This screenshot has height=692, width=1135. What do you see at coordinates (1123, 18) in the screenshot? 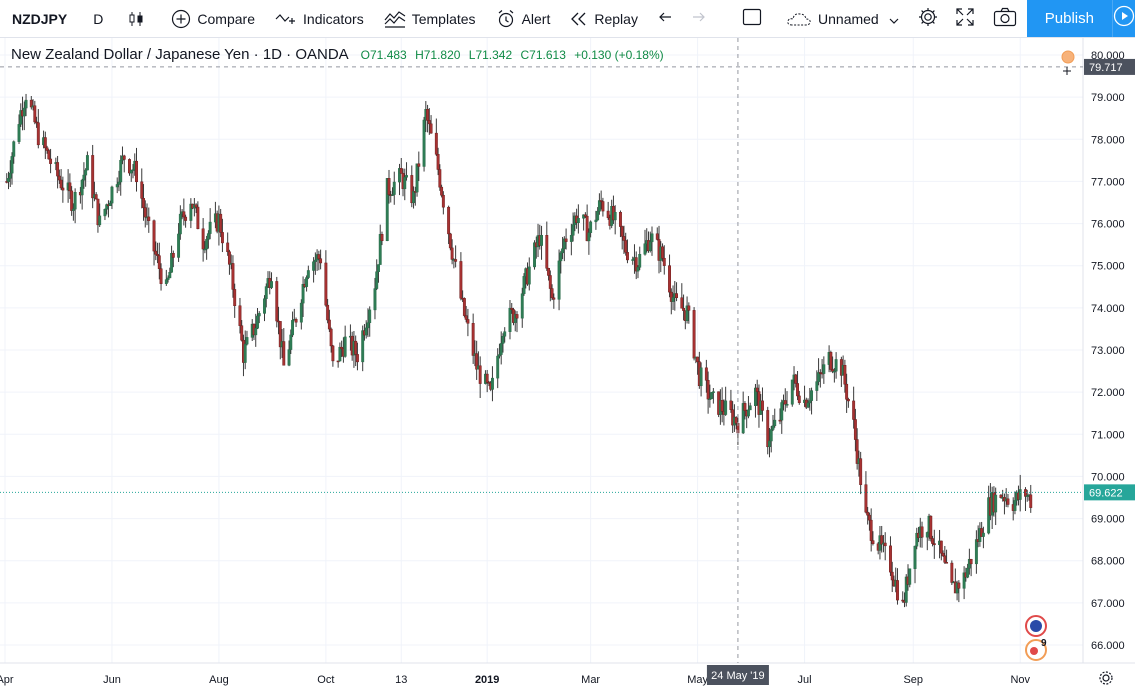
I see `replay-play-button` at bounding box center [1123, 18].